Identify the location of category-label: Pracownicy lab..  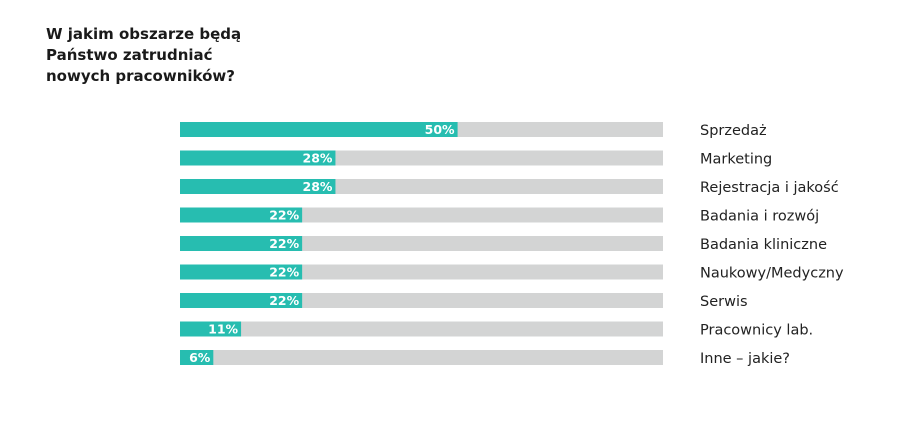
(756, 331).